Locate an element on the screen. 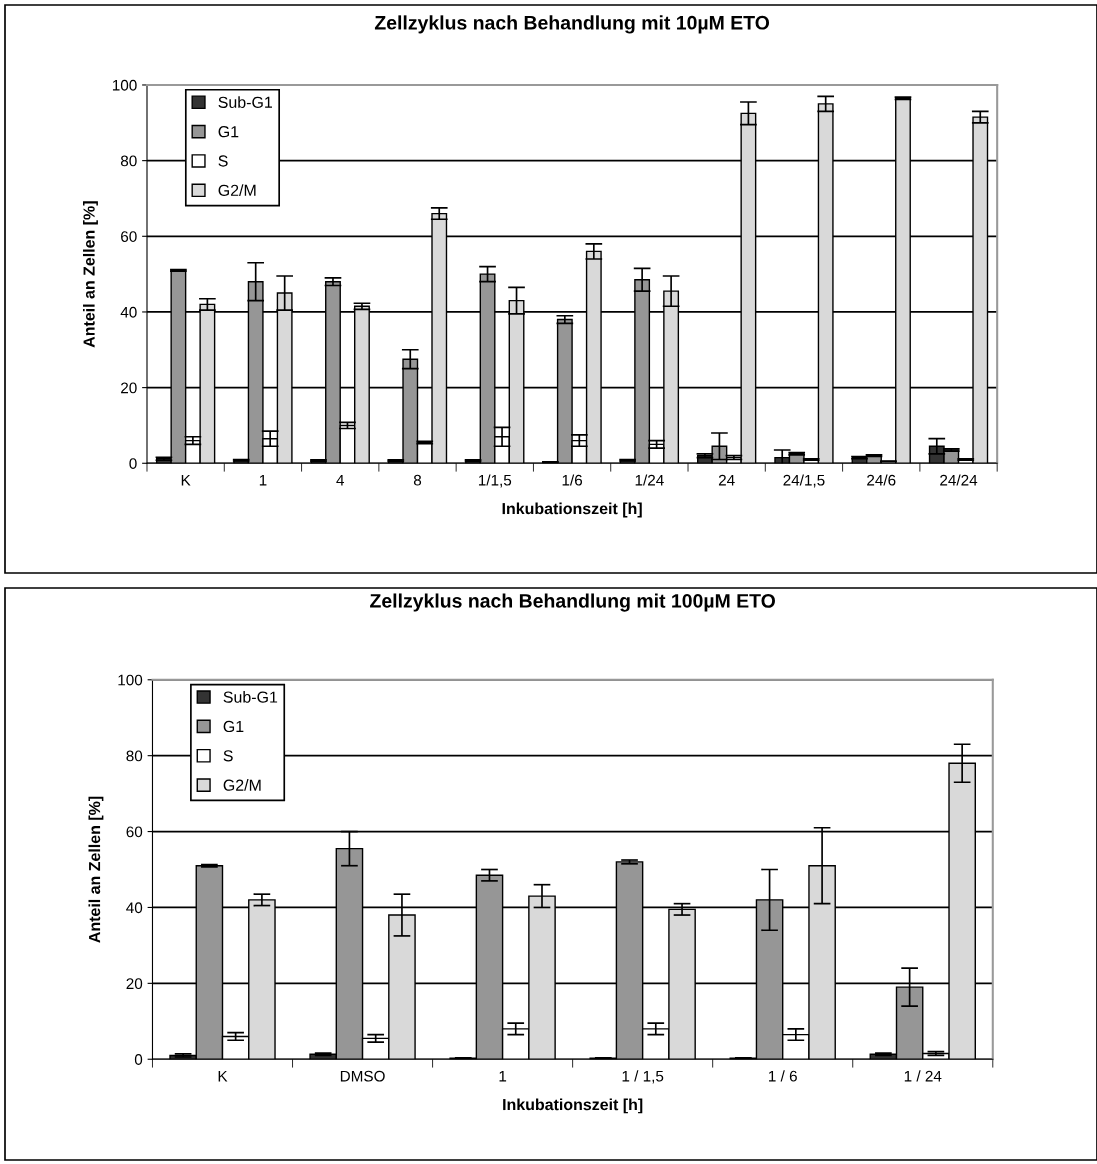 The image size is (1097, 1164). x-tick-label: 4 is located at coordinates (340, 480).